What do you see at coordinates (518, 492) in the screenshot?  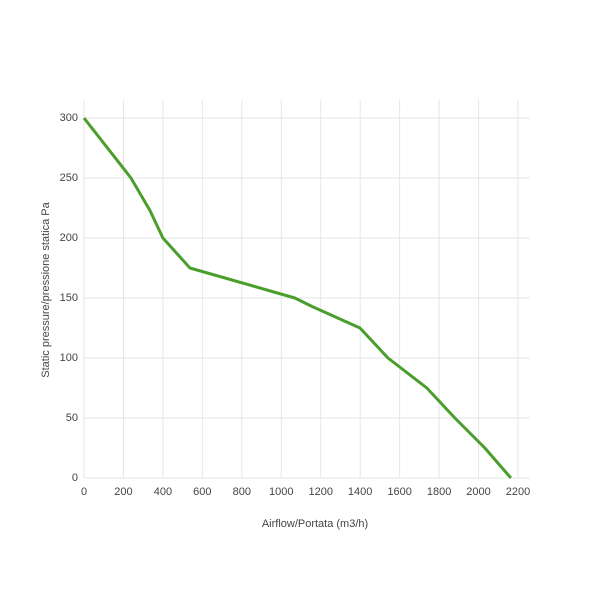 I see `x-tick-label: 2200` at bounding box center [518, 492].